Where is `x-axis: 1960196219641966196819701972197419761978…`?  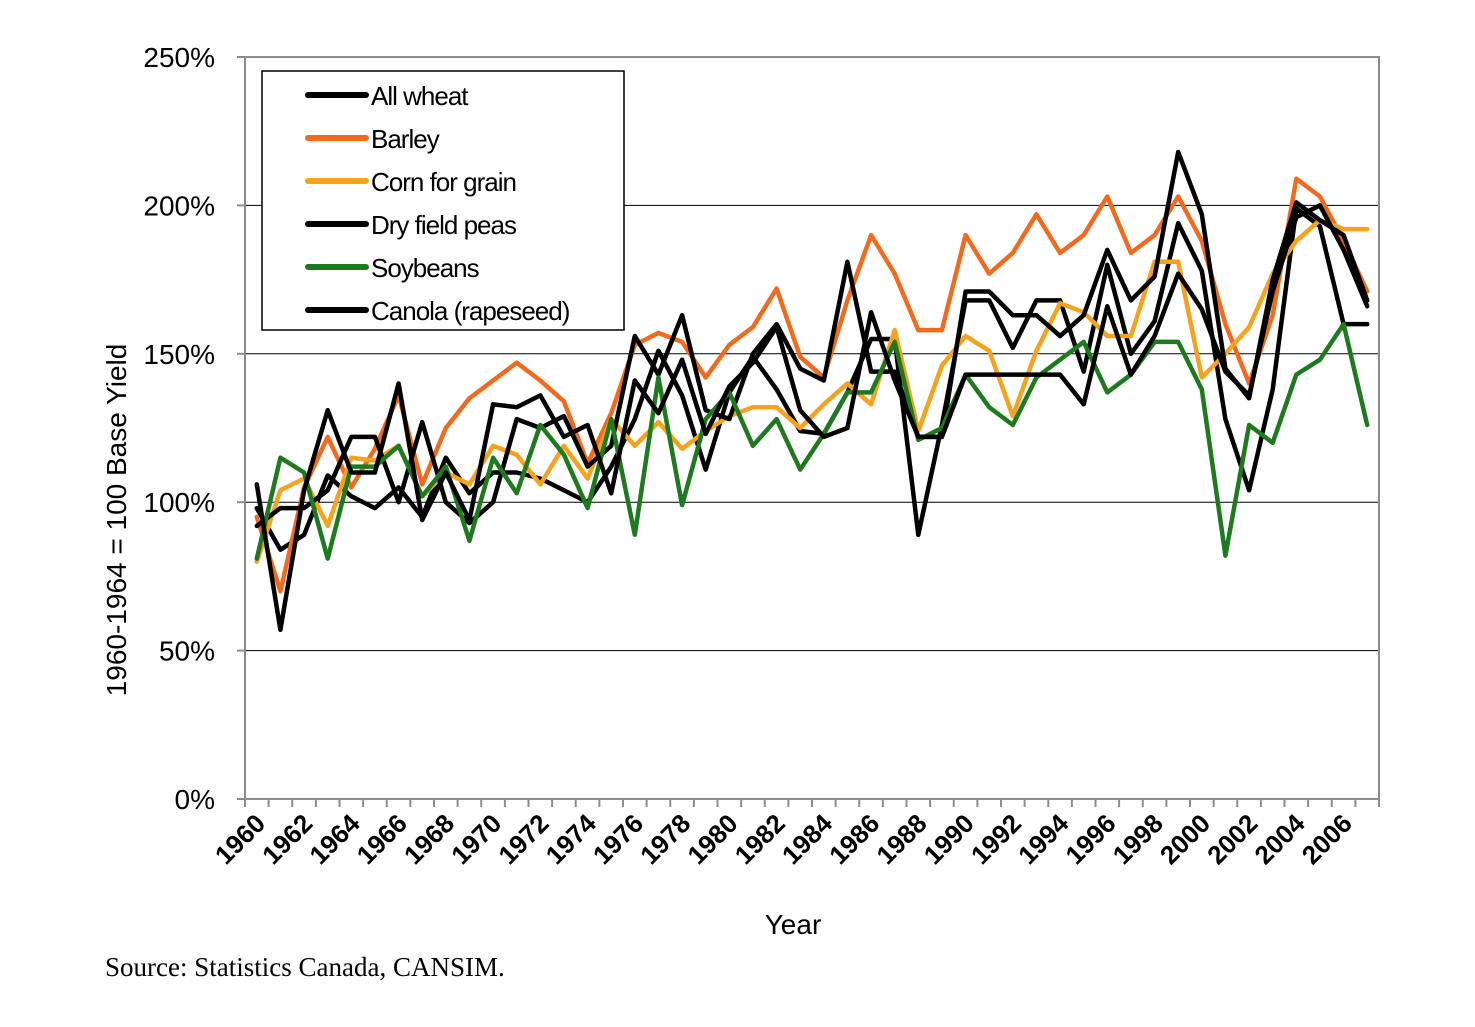
x-axis: 1960196219641966196819701972197419761978… is located at coordinates (794, 834).